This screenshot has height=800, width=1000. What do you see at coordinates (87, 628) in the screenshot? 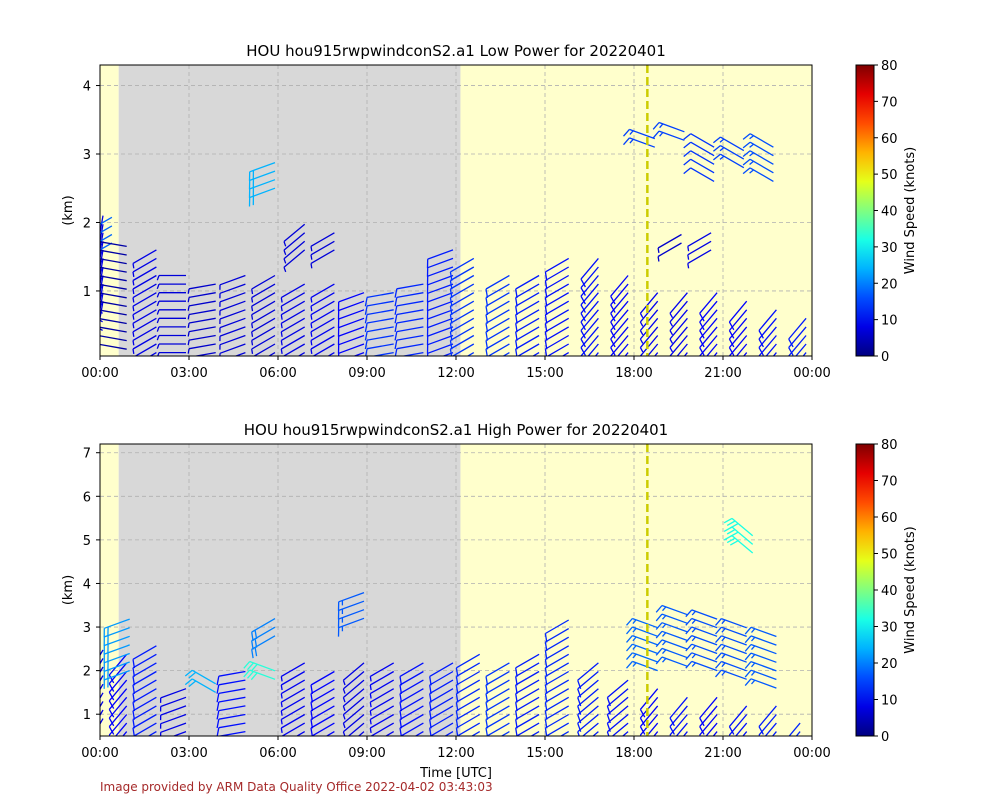
I see `y-tick-label: 3` at bounding box center [87, 628].